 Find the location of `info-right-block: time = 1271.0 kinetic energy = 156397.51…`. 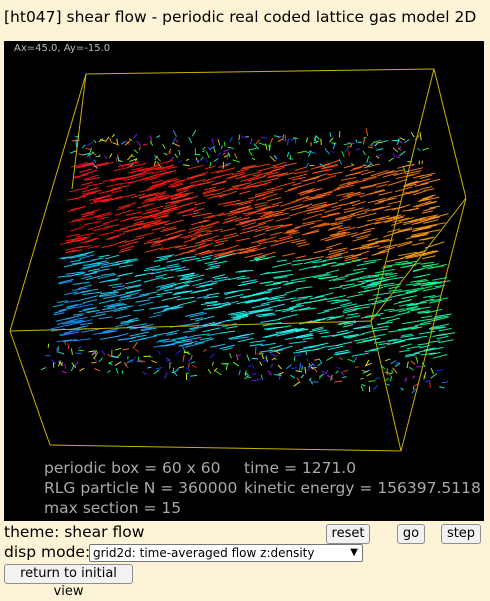

info-right-block: time = 1271.0 kinetic energy = 156397.51… is located at coordinates (362, 478).